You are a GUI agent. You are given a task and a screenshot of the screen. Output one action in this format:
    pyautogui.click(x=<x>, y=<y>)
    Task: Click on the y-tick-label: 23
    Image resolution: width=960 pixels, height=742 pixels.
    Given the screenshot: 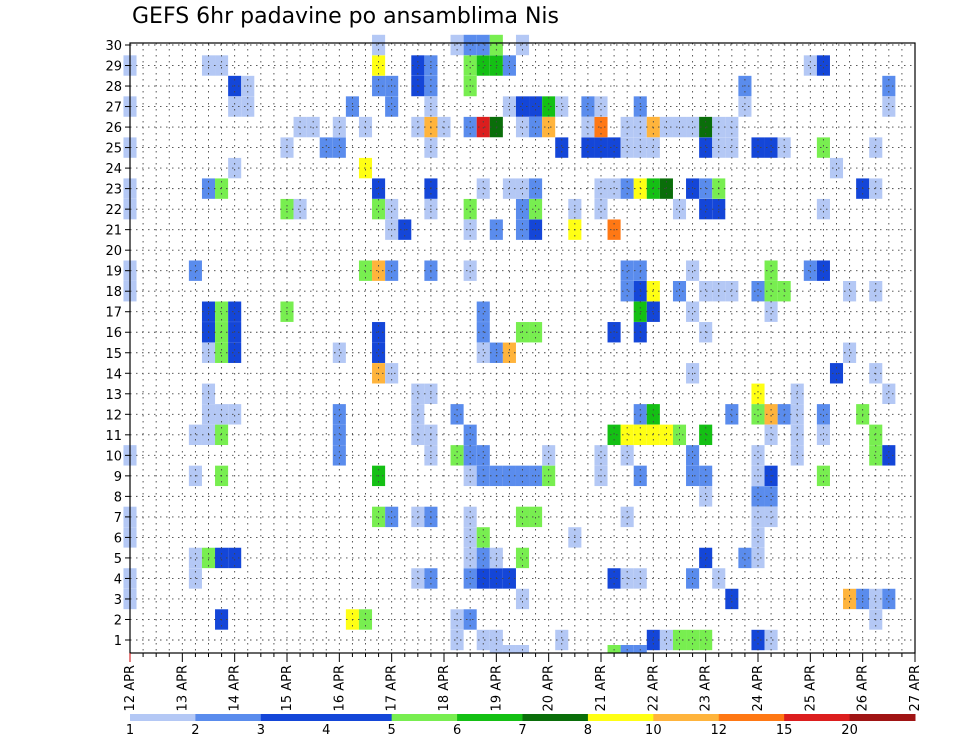 What is the action you would take?
    pyautogui.click(x=113, y=190)
    